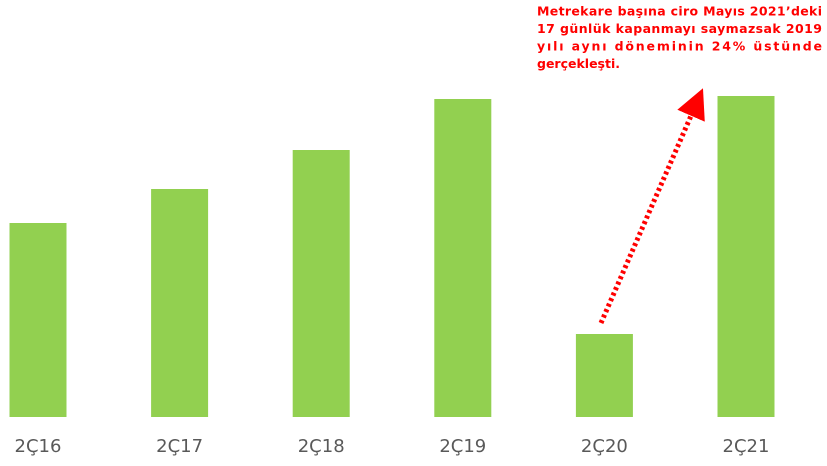 The image size is (827, 466). I want to click on x-tick-label: 2Ç17, so click(179, 446).